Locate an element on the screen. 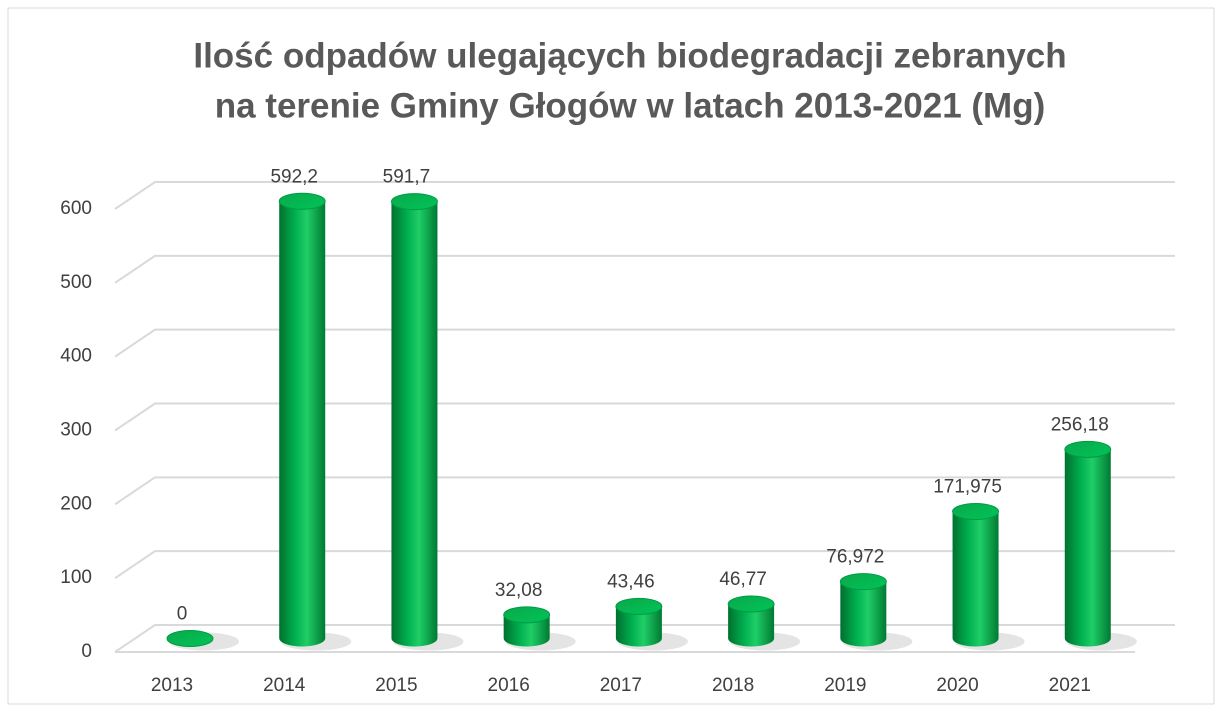 Image resolution: width=1221 pixels, height=711 pixels. x-tick-label: 2014 is located at coordinates (284, 685).